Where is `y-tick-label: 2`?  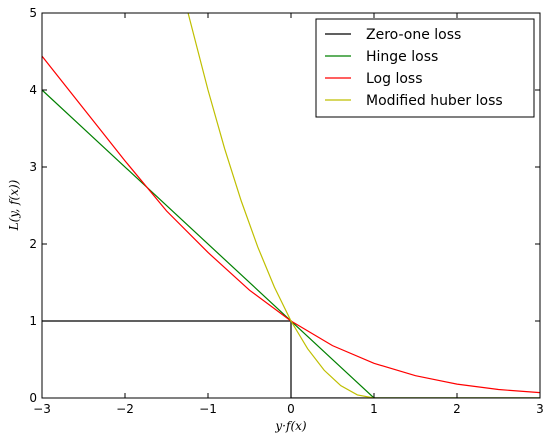
y-tick-label: 2 is located at coordinates (33, 244).